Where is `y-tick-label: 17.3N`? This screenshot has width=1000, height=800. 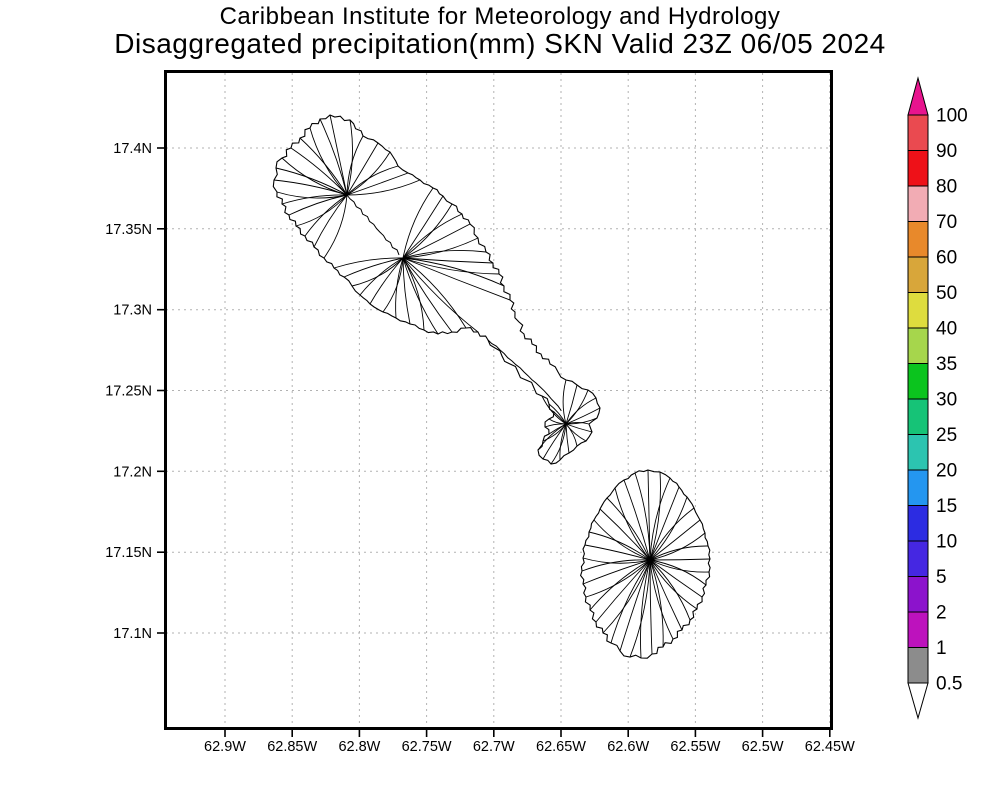 y-tick-label: 17.3N is located at coordinates (132, 311).